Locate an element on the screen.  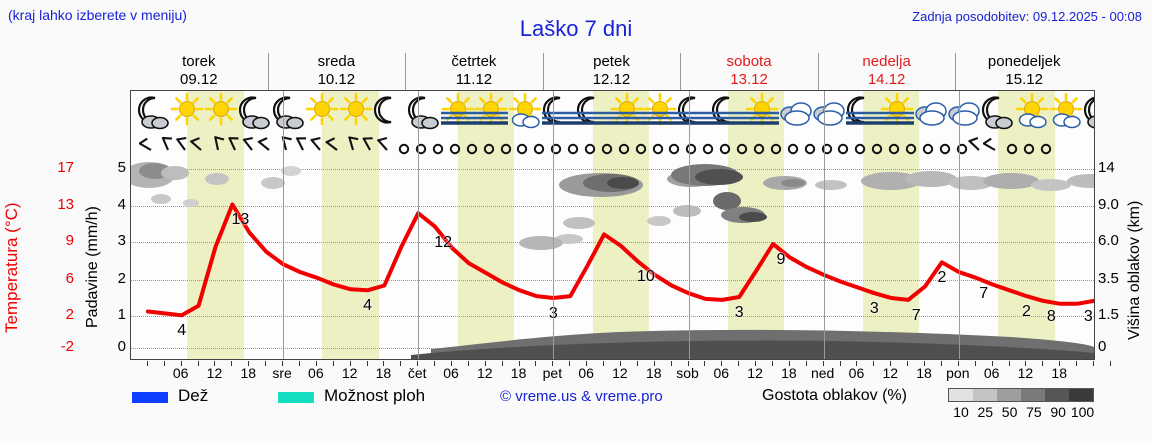
copyright-link: © vreme.us & vreme.pro is located at coordinates (581, 396).